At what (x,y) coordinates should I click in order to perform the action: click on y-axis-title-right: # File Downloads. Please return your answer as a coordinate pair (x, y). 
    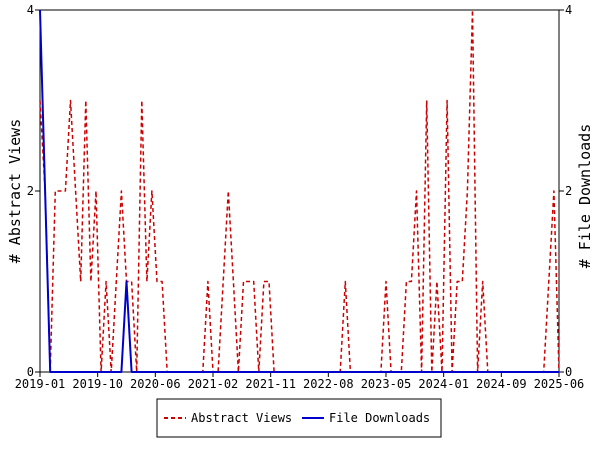
    Looking at the image, I should click on (585, 196).